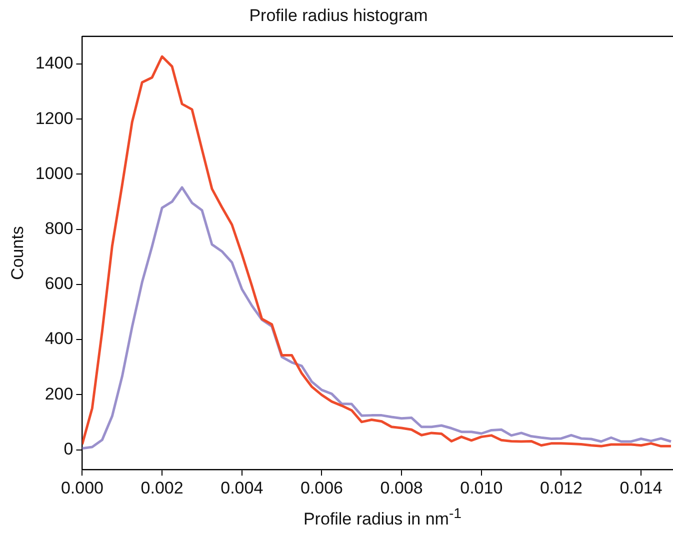  I want to click on y-tick-label: 1200, so click(54, 118).